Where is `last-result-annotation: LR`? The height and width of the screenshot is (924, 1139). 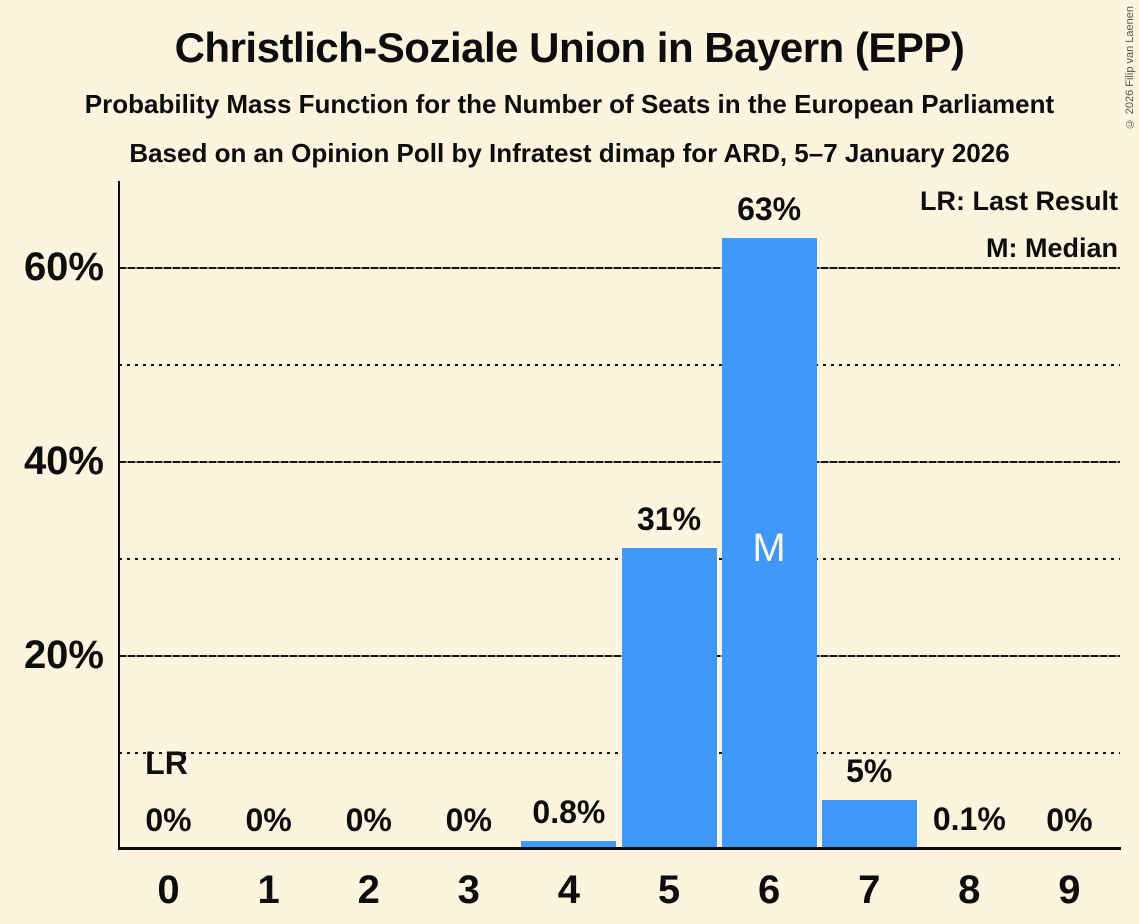 last-result-annotation: LR is located at coordinates (166, 763).